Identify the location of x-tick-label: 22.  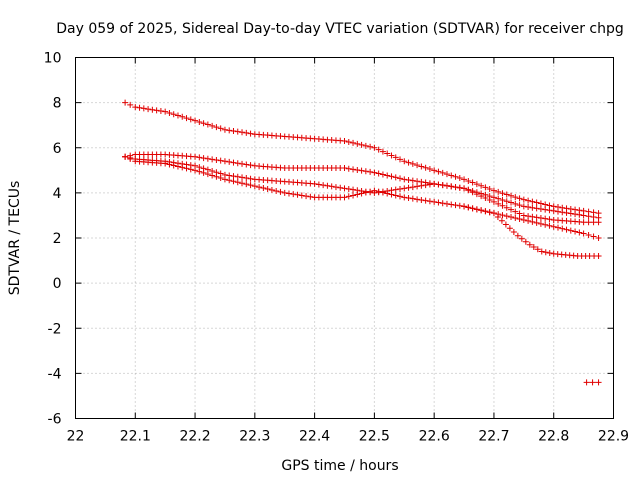
(76, 437).